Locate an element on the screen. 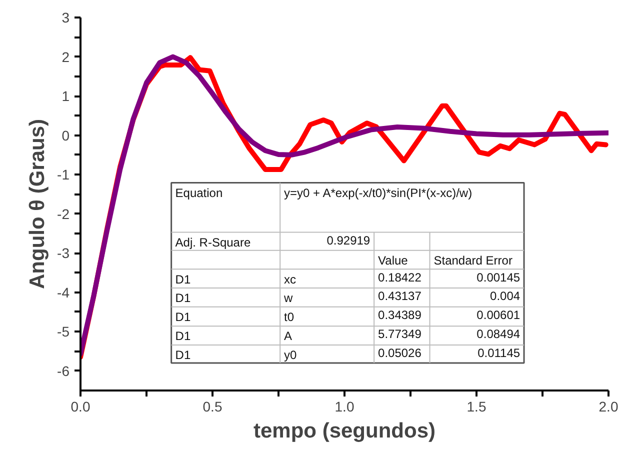 Image resolution: width=622 pixels, height=475 pixels. annotation: A is located at coordinates (288, 336).